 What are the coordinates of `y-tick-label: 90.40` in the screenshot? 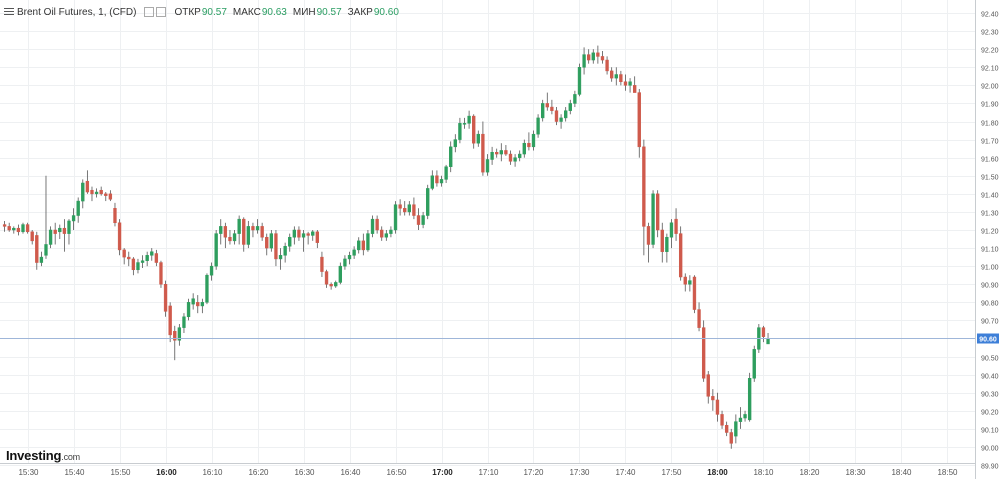 It's located at (990, 377).